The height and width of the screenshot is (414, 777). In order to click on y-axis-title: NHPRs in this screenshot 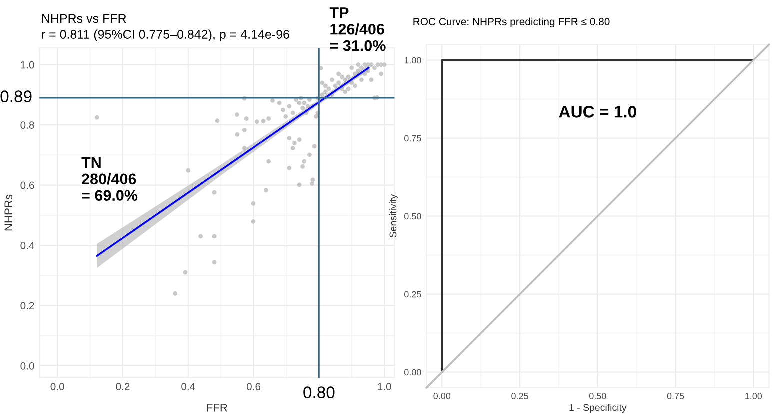, I will do `click(8, 212)`.